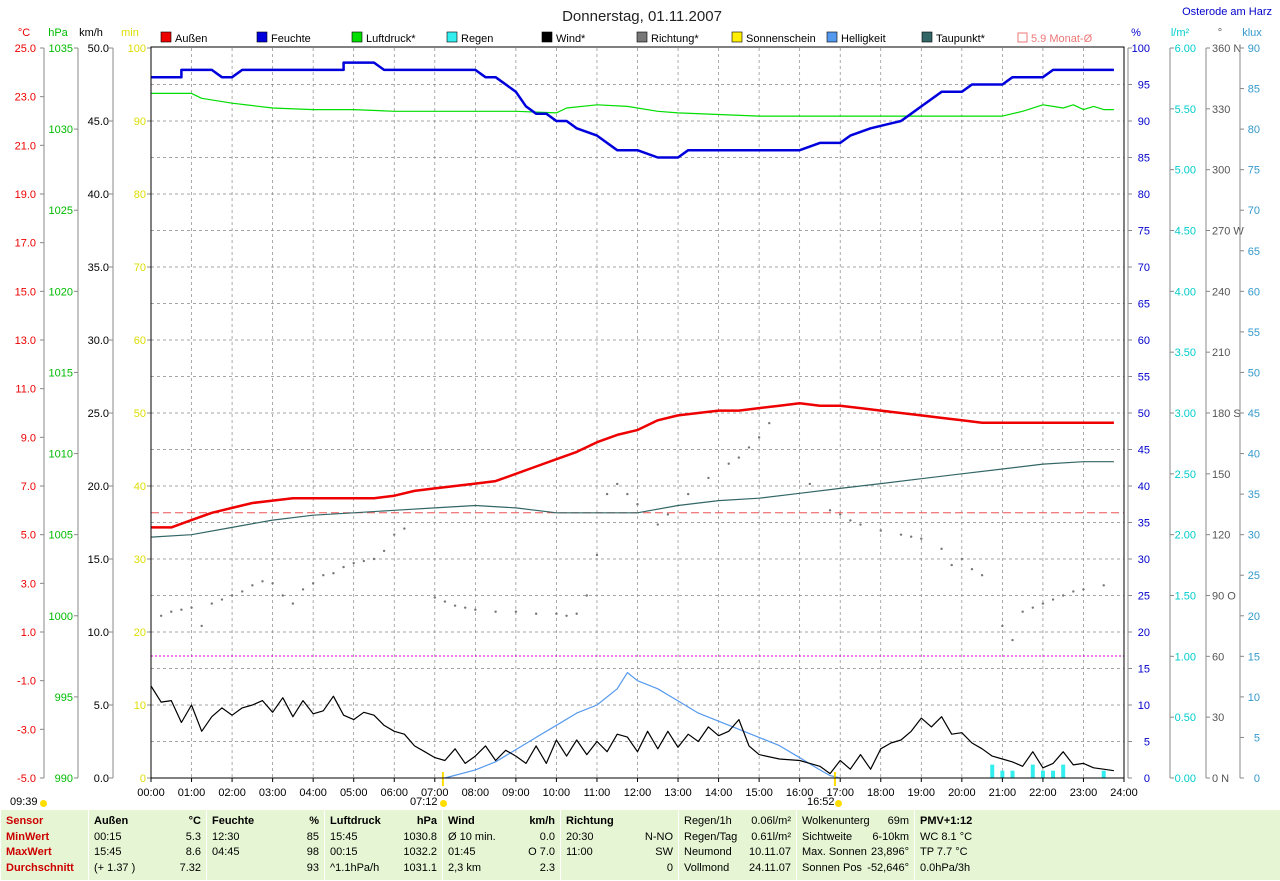 The width and height of the screenshot is (1280, 881). What do you see at coordinates (140, 487) in the screenshot?
I see `axis-label-sun: 40` at bounding box center [140, 487].